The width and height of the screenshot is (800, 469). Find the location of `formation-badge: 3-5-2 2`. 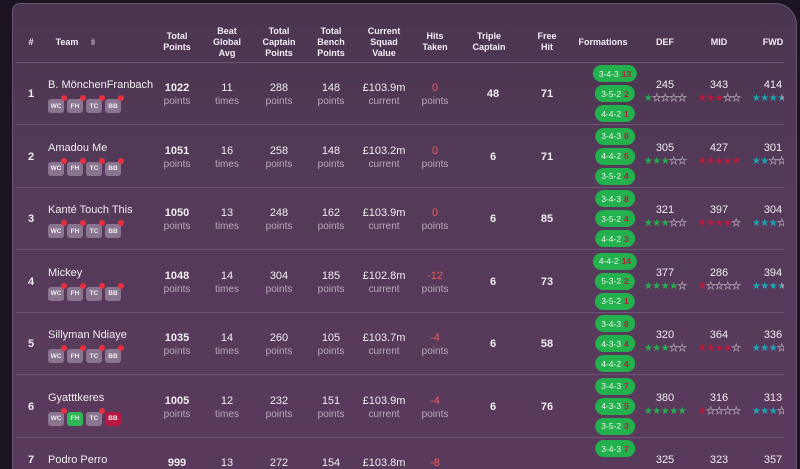

formation-badge: 3-5-2 2 is located at coordinates (615, 93).